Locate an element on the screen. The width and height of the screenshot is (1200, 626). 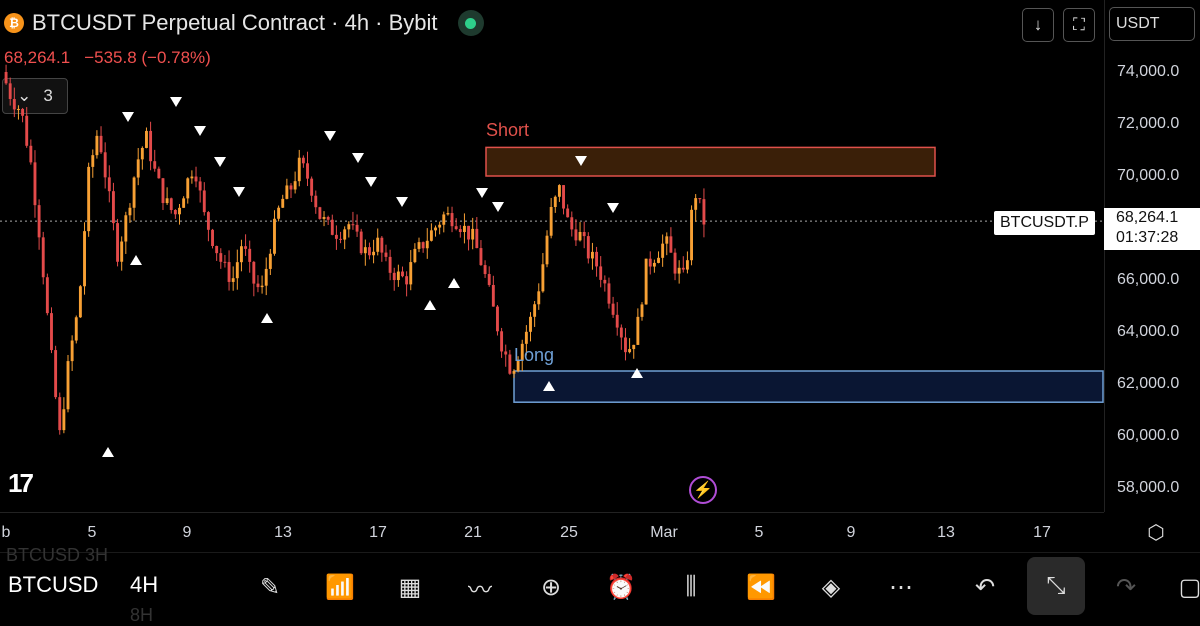
download-button: ↓ is located at coordinates (1038, 25).